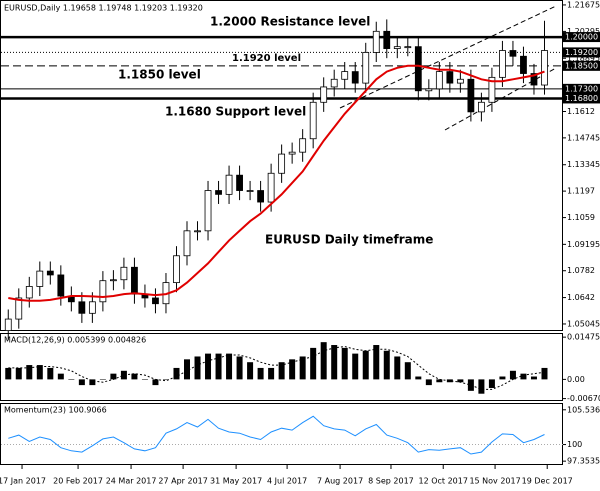 Image resolution: width=600 pixels, height=491 pixels. Describe the element at coordinates (78, 481) in the screenshot. I see `x-tick-label: 20 Feb 2017` at that location.